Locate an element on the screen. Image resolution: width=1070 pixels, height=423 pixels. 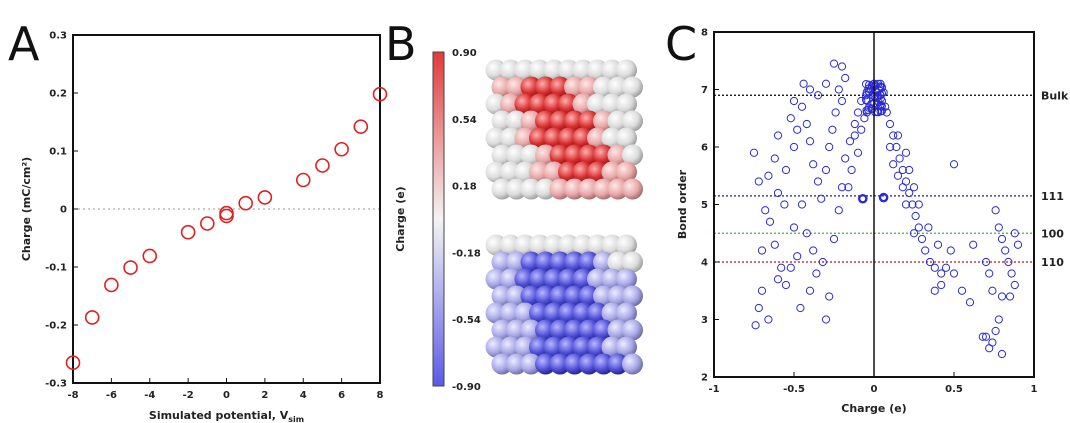
x-tick-label: 0 is located at coordinates (874, 389).